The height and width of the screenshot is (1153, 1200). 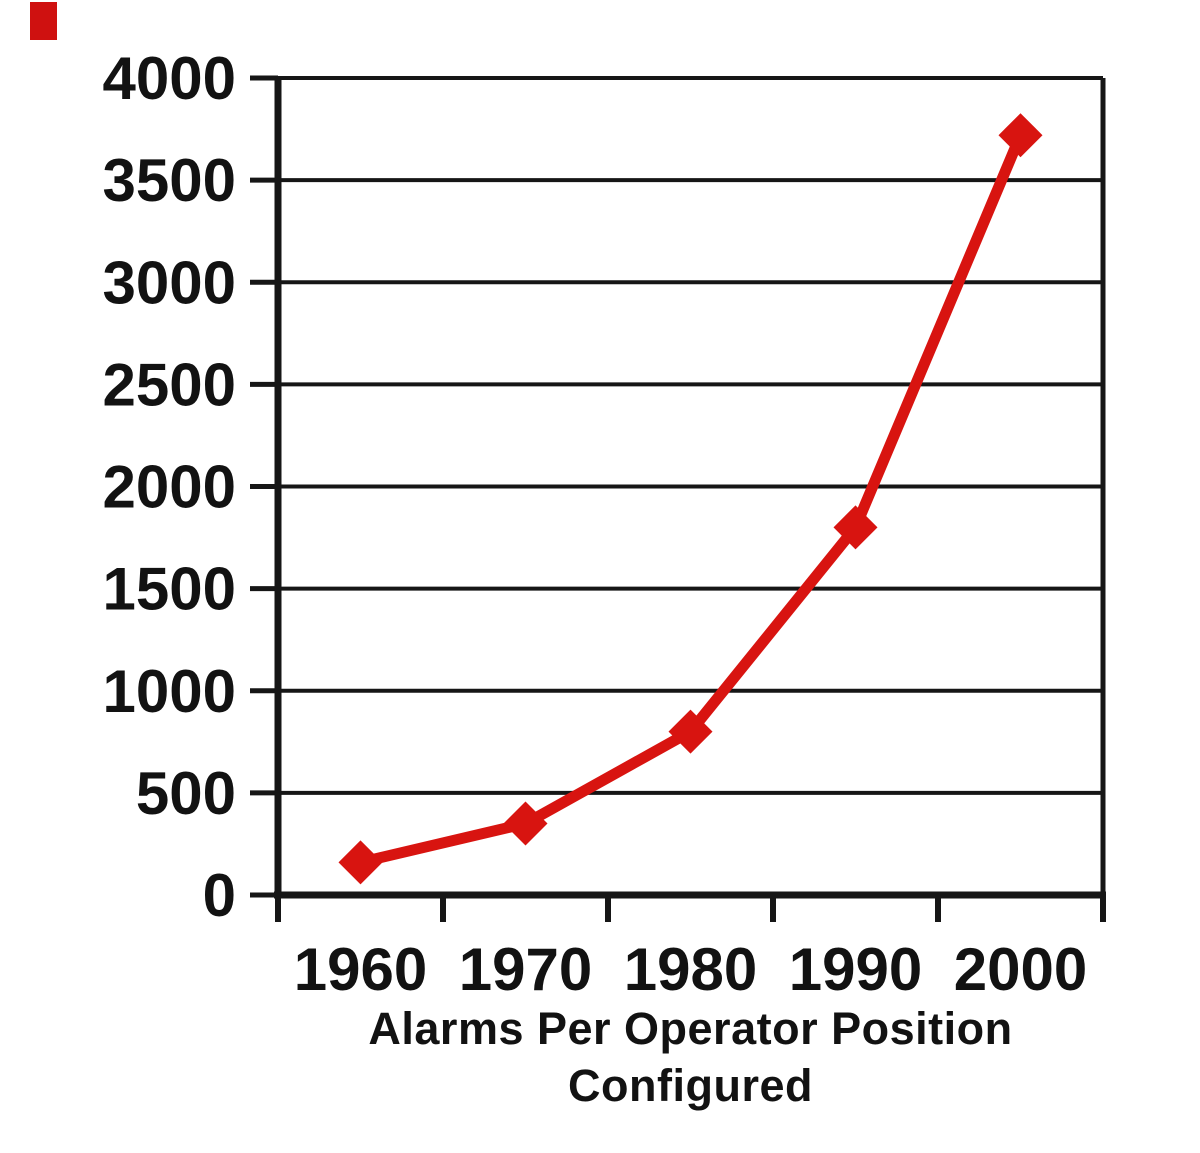 I want to click on data-point-marker-1970, so click(x=525, y=823).